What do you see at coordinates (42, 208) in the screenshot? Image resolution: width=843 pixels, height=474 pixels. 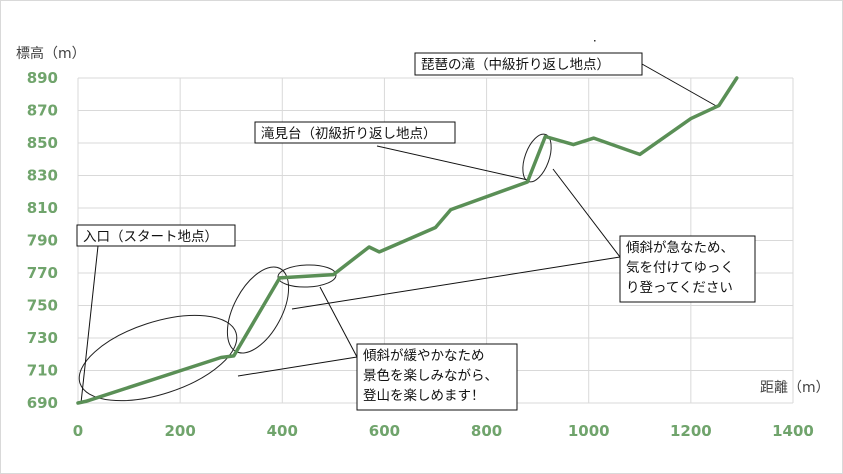 I see `y-tick-label: 810` at bounding box center [42, 208].